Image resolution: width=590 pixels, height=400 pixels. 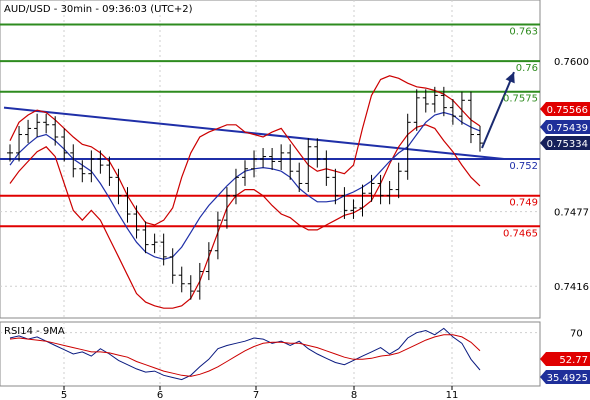 I want to click on rsi-tags: 52.77 35.4925, so click(x=565, y=368).